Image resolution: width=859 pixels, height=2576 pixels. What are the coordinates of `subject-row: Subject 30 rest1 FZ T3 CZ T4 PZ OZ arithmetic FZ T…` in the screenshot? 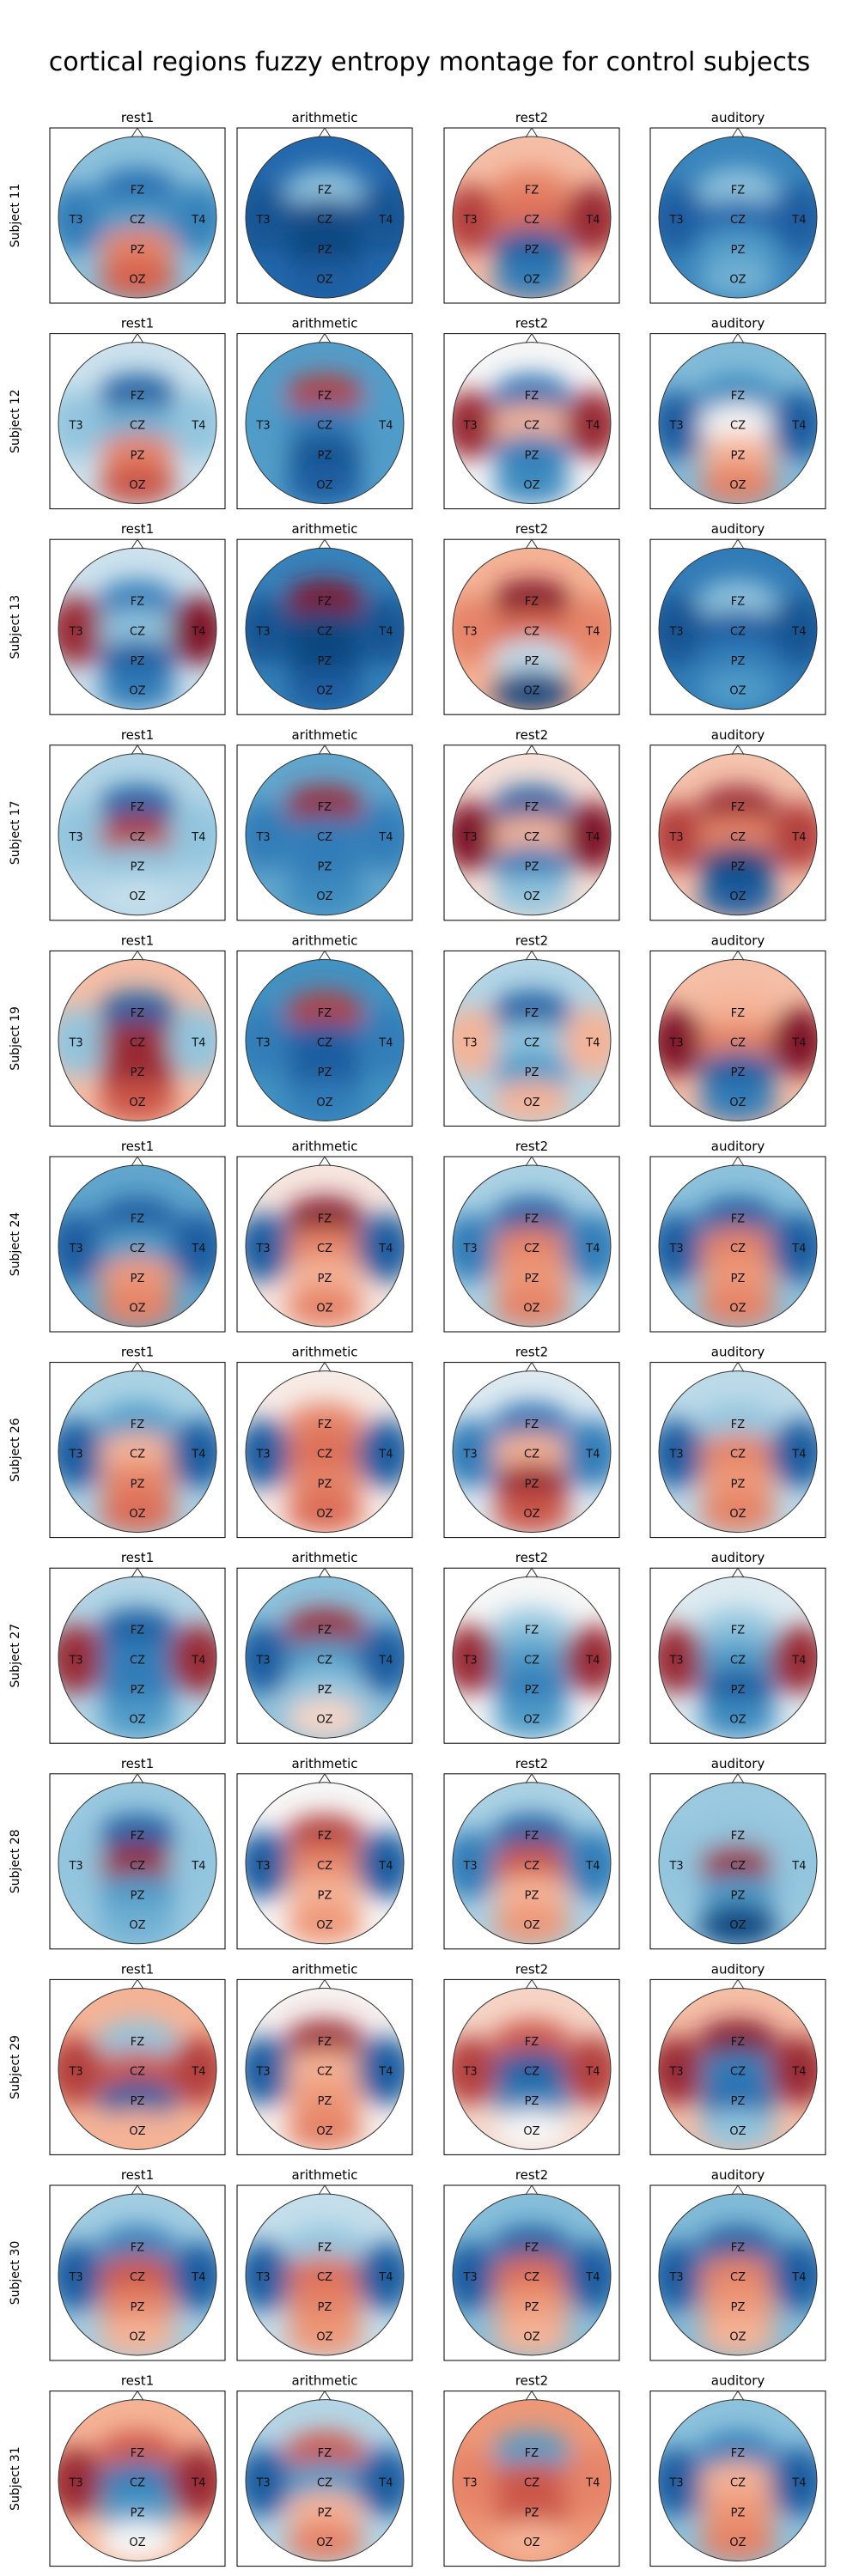 It's located at (417, 2264).